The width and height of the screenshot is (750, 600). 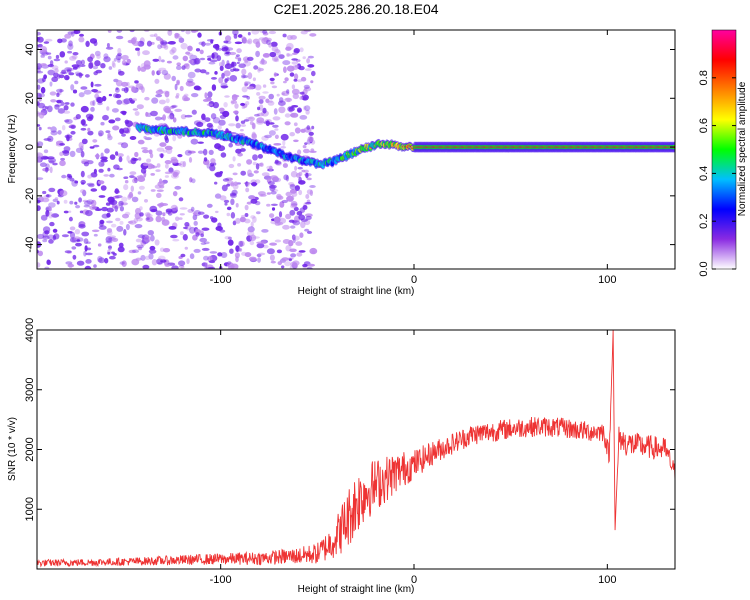 What do you see at coordinates (12, 449) in the screenshot?
I see `snr-ylabel: SNR (10 * v/v)` at bounding box center [12, 449].